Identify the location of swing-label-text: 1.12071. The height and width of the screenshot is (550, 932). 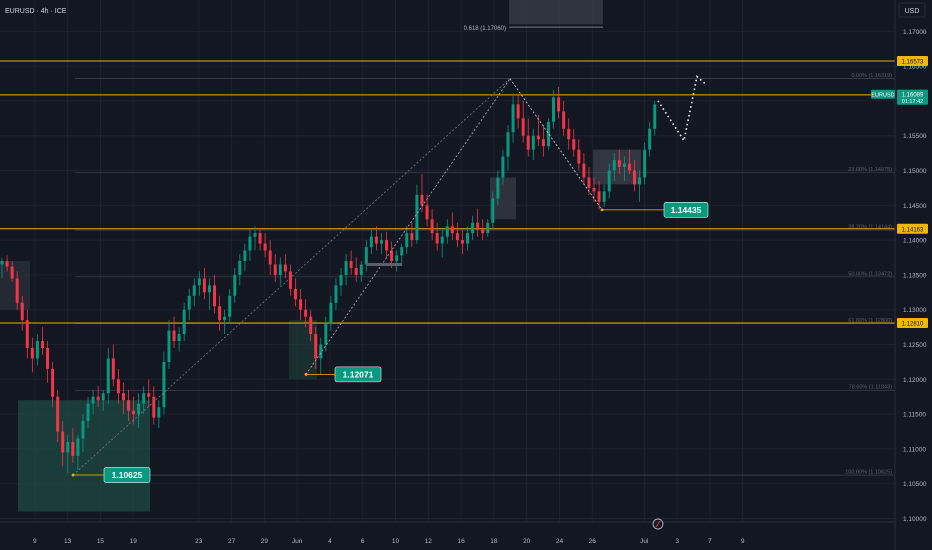
(358, 374).